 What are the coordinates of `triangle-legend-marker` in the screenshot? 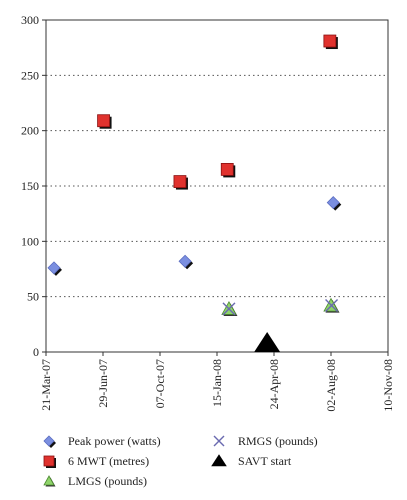 It's located at (49, 481).